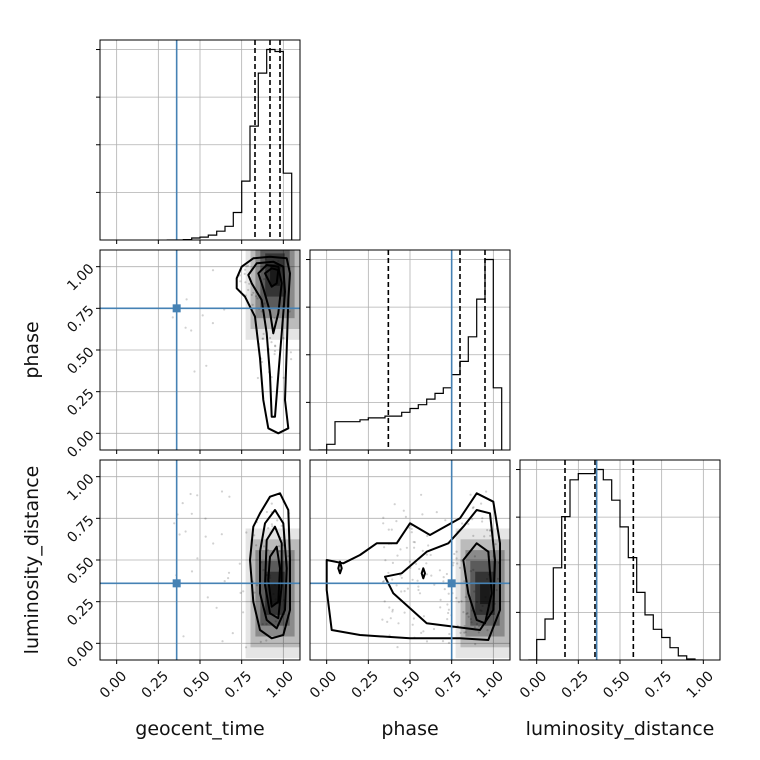 The image size is (760, 760). I want to click on histogram-step, so click(616, 564).